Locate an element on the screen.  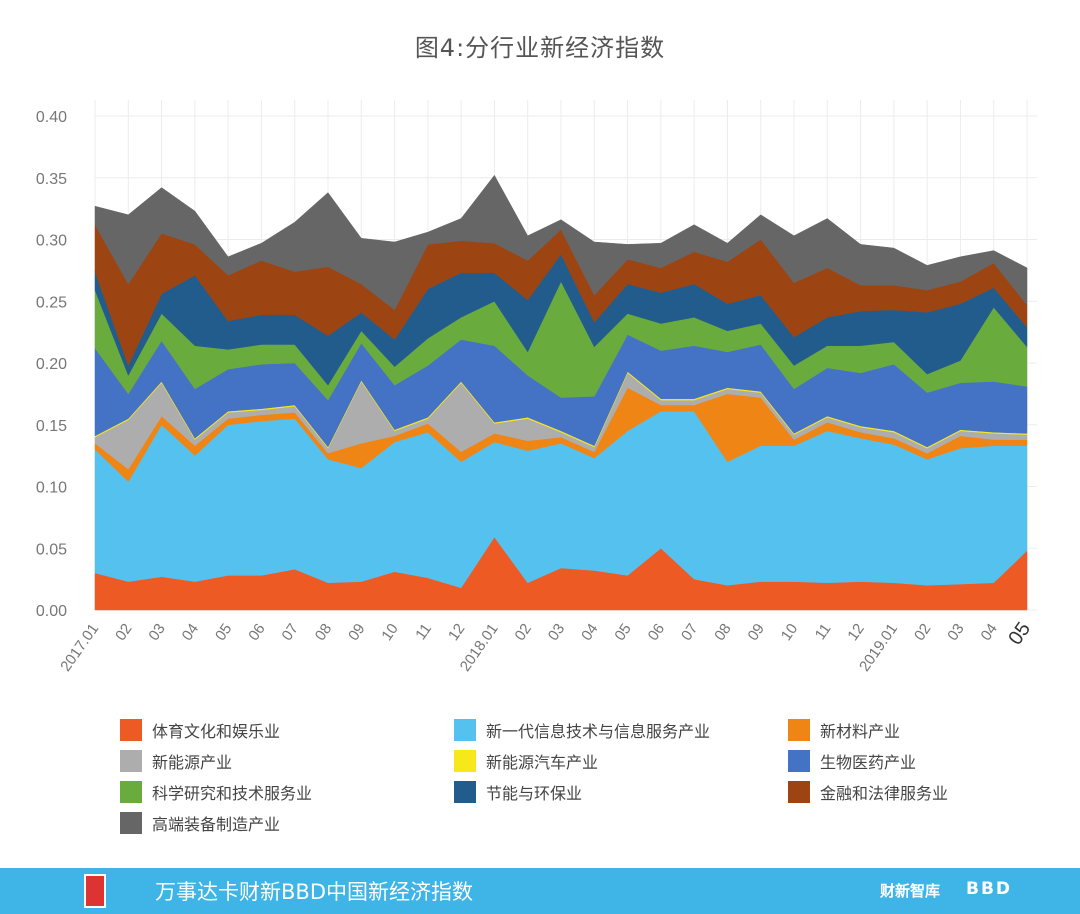
series-area is located at coordinates (561, 242).